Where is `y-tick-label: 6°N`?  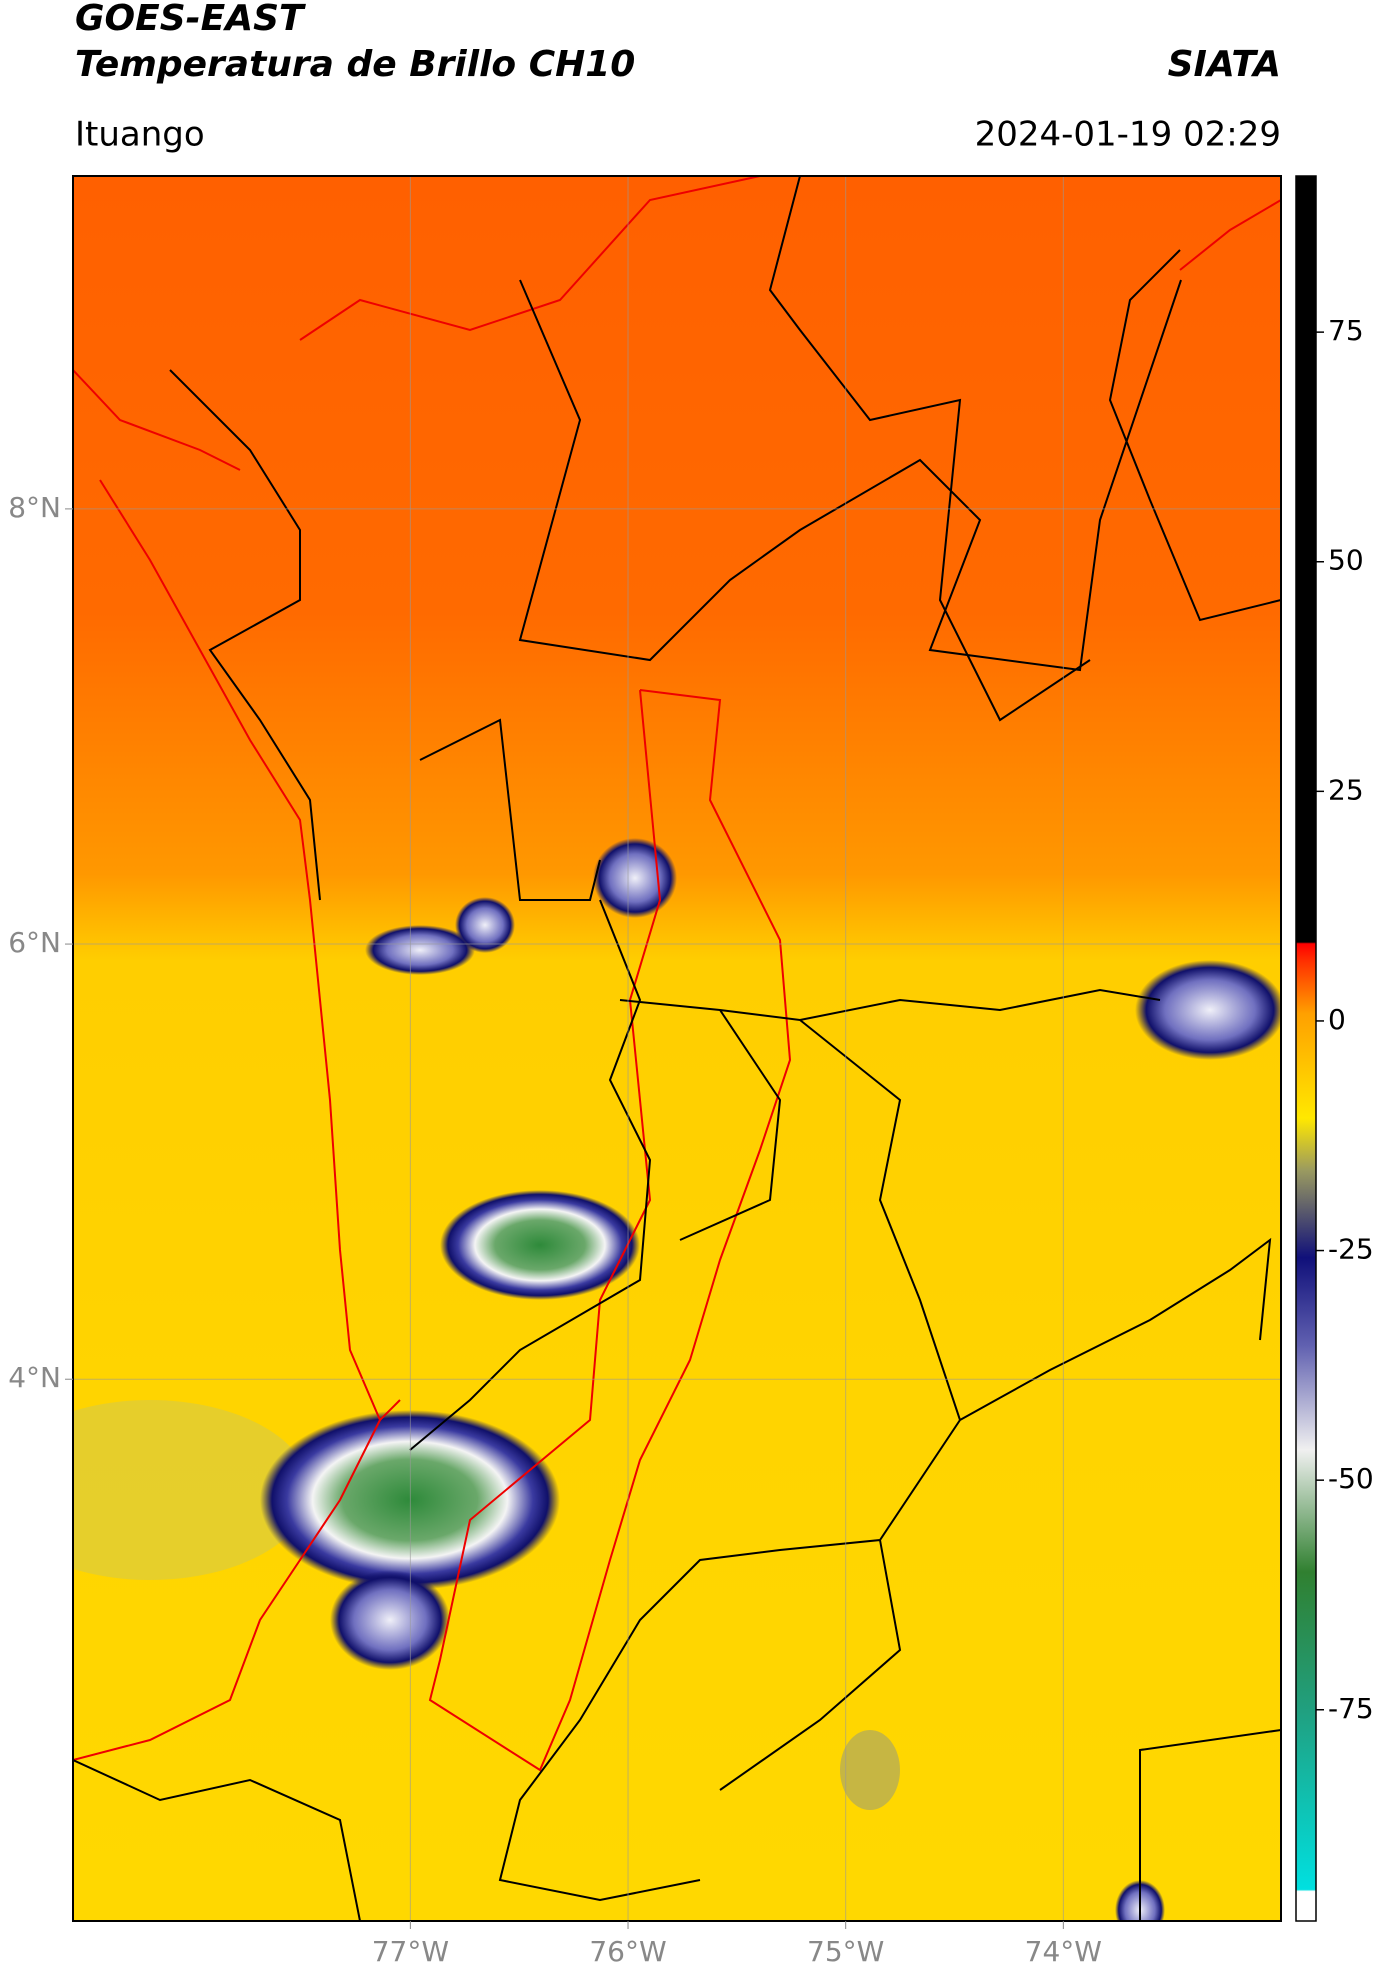 y-tick-label: 6°N is located at coordinates (34, 942).